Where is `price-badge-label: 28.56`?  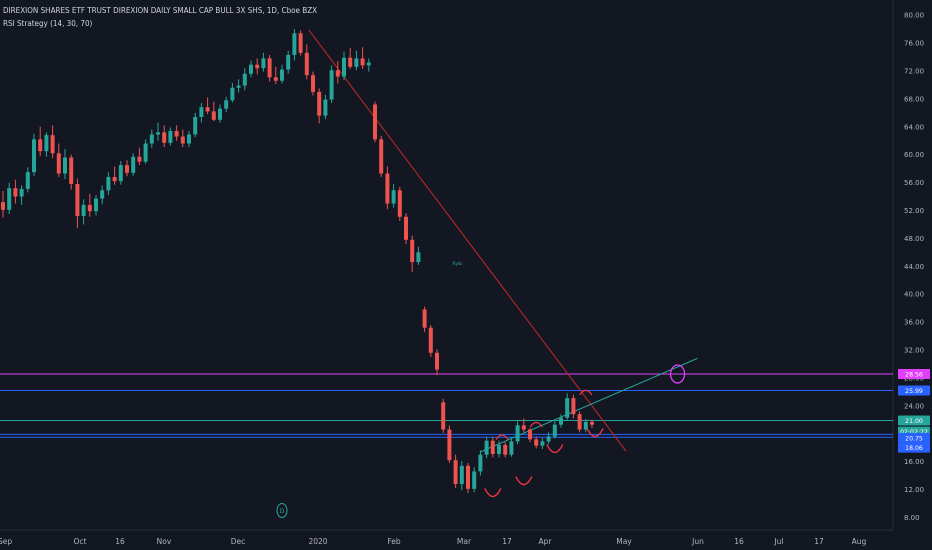
price-badge-label: 28.56 is located at coordinates (914, 375).